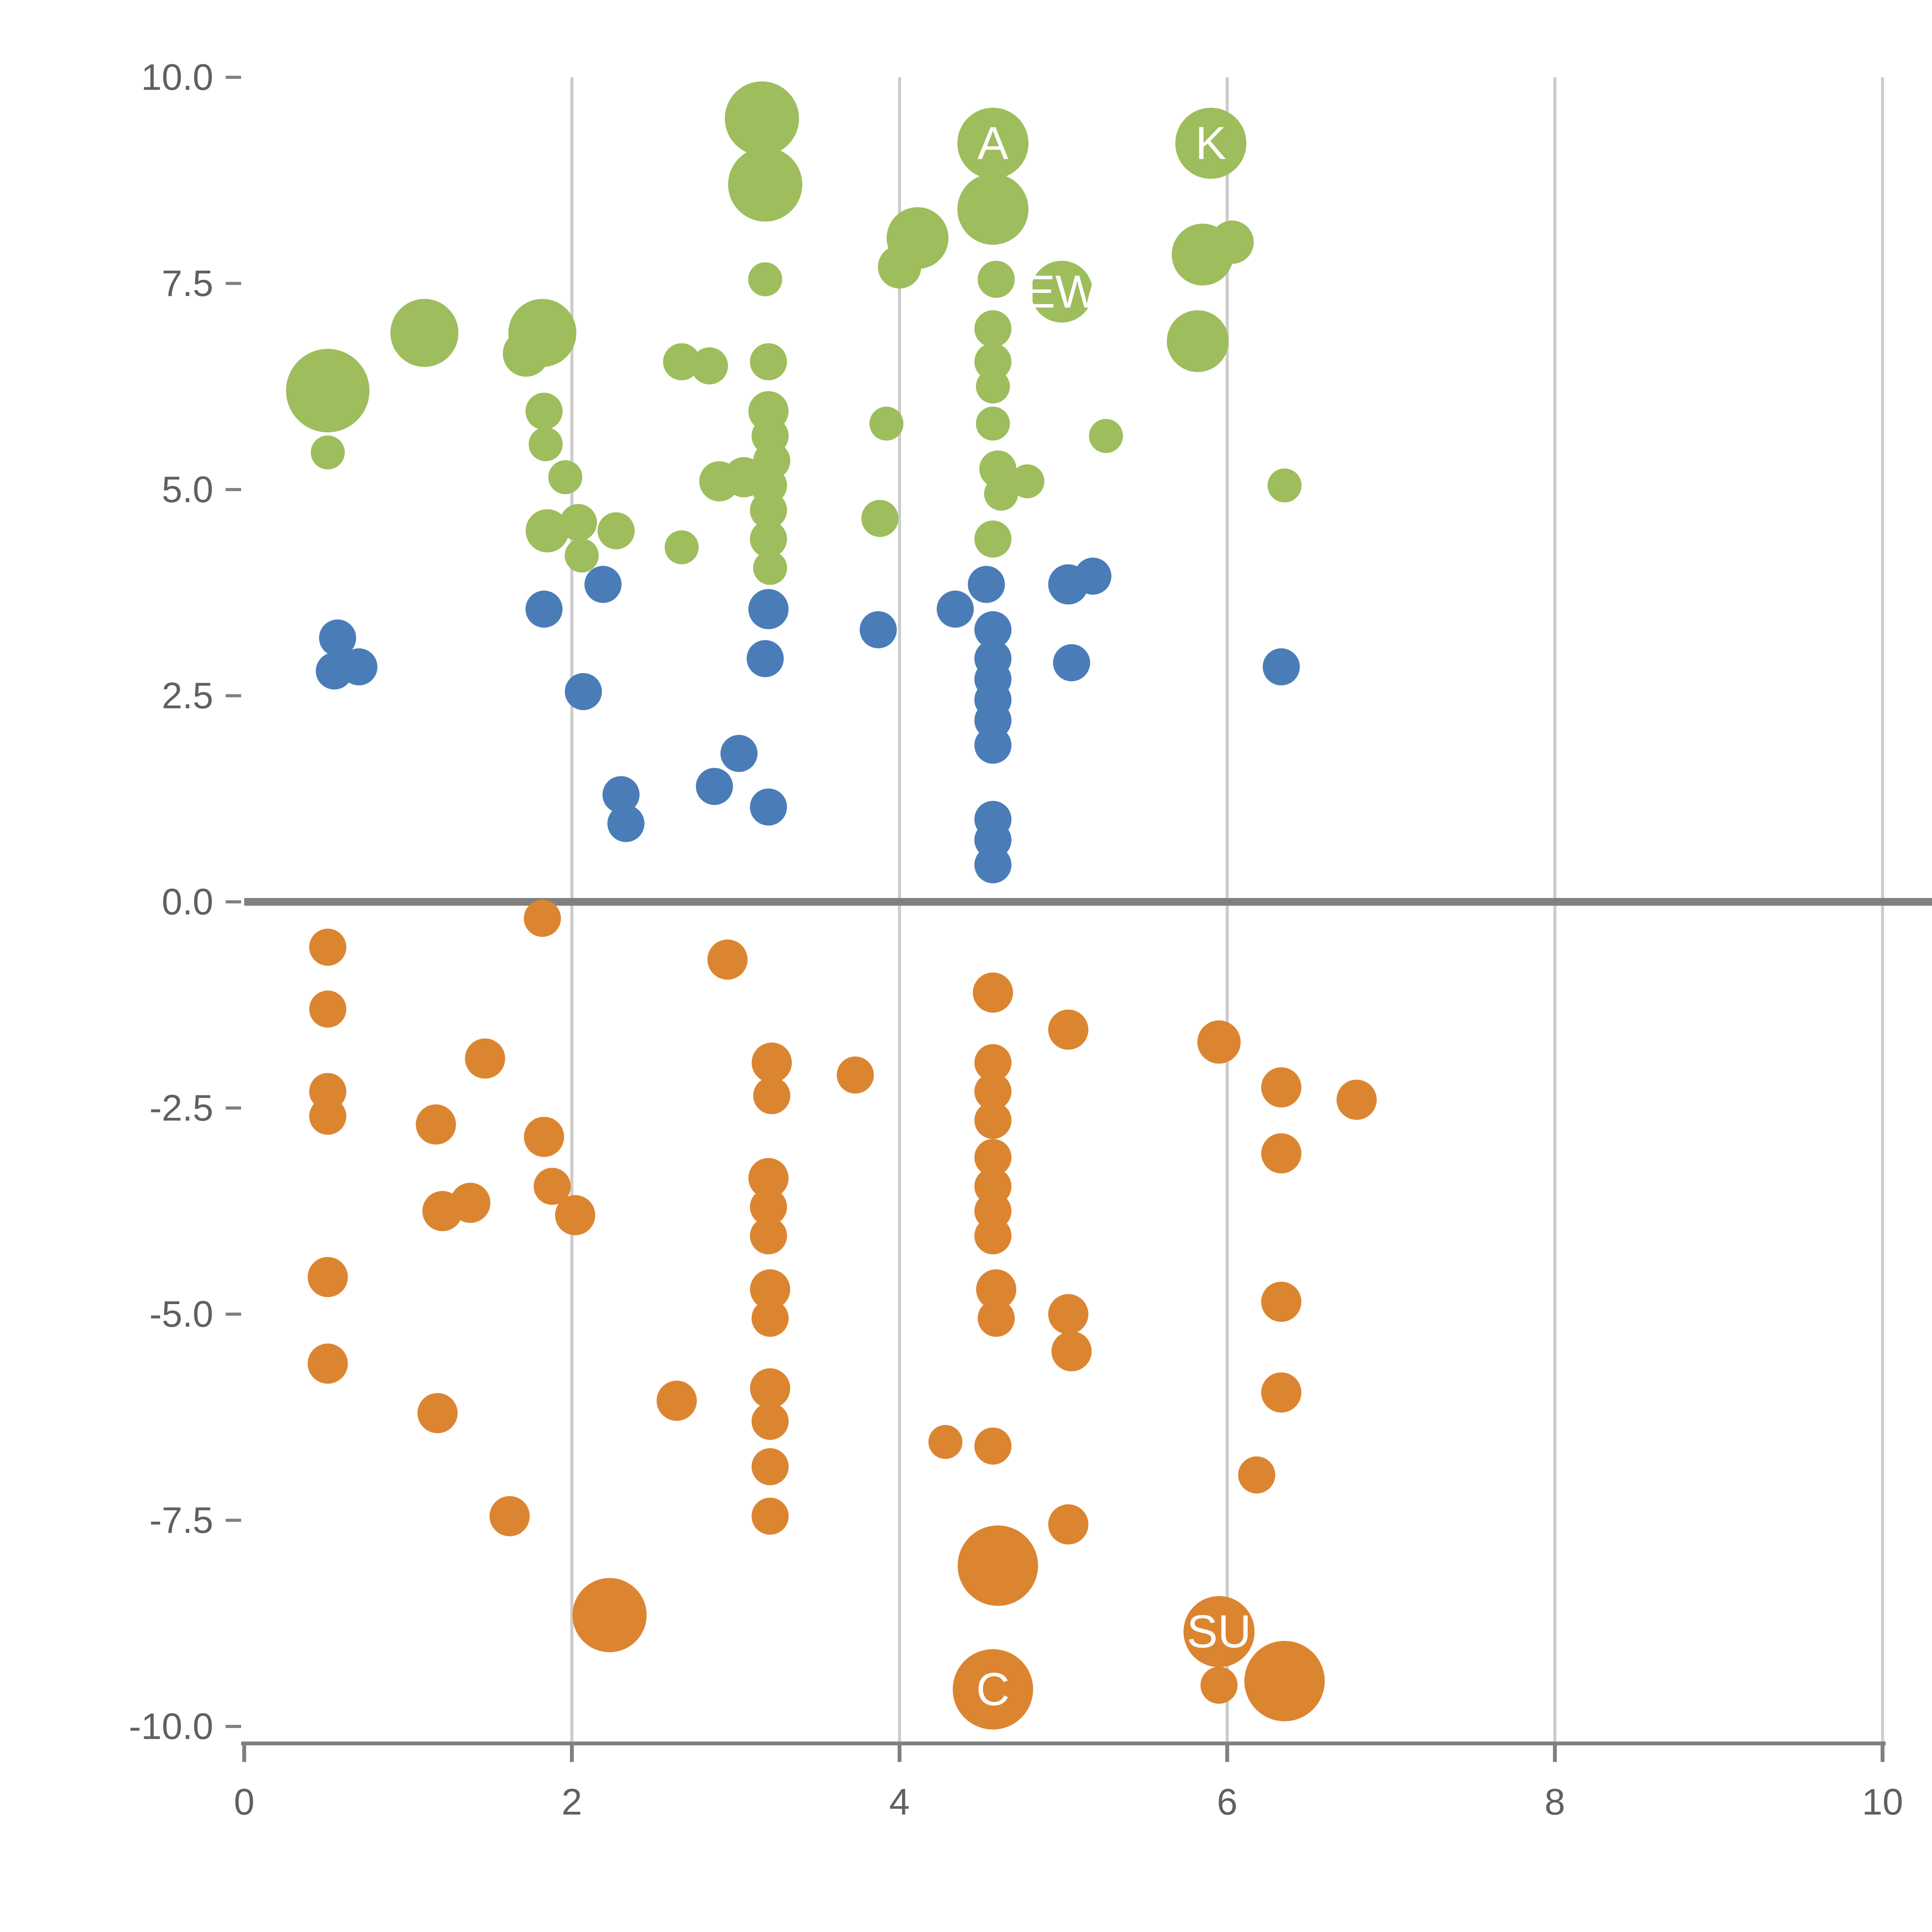 The width and height of the screenshot is (1932, 1932). Describe the element at coordinates (571, 1802) in the screenshot. I see `x-tick-label: 2` at that location.